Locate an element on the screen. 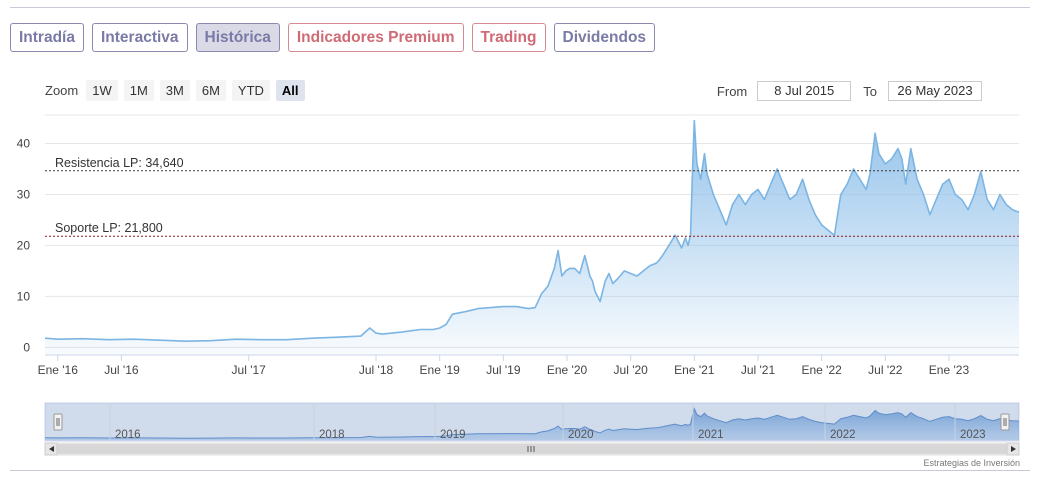 The width and height of the screenshot is (1037, 481). tab-trading: Trading is located at coordinates (508, 37).